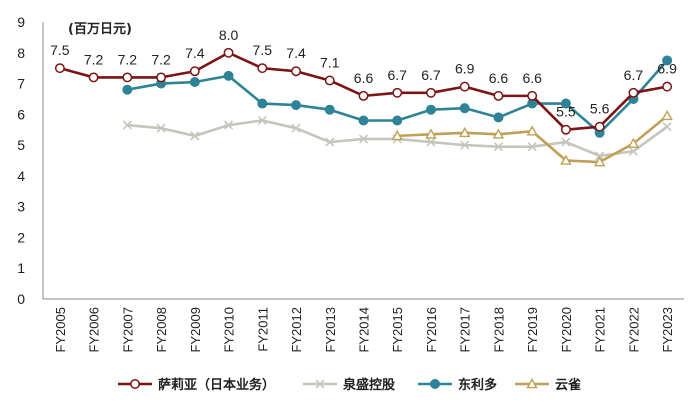  Describe the element at coordinates (21, 176) in the screenshot. I see `y-tick-label: 4` at that location.